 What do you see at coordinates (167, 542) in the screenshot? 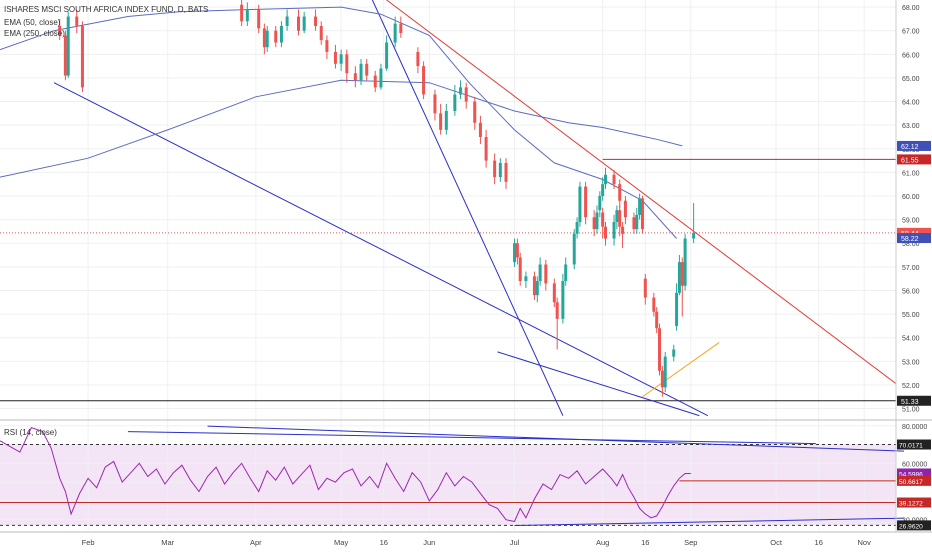
I see `time-tick-label: Mar` at bounding box center [167, 542].